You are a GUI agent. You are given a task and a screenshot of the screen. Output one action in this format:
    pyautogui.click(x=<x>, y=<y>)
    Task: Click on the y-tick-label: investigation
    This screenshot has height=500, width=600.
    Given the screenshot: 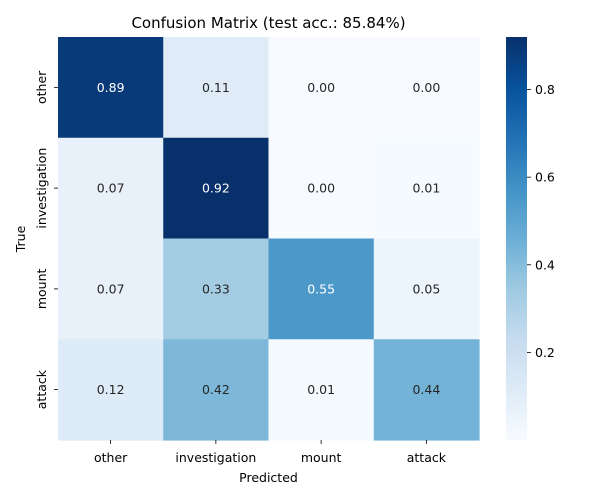 What is the action you would take?
    pyautogui.click(x=41, y=188)
    